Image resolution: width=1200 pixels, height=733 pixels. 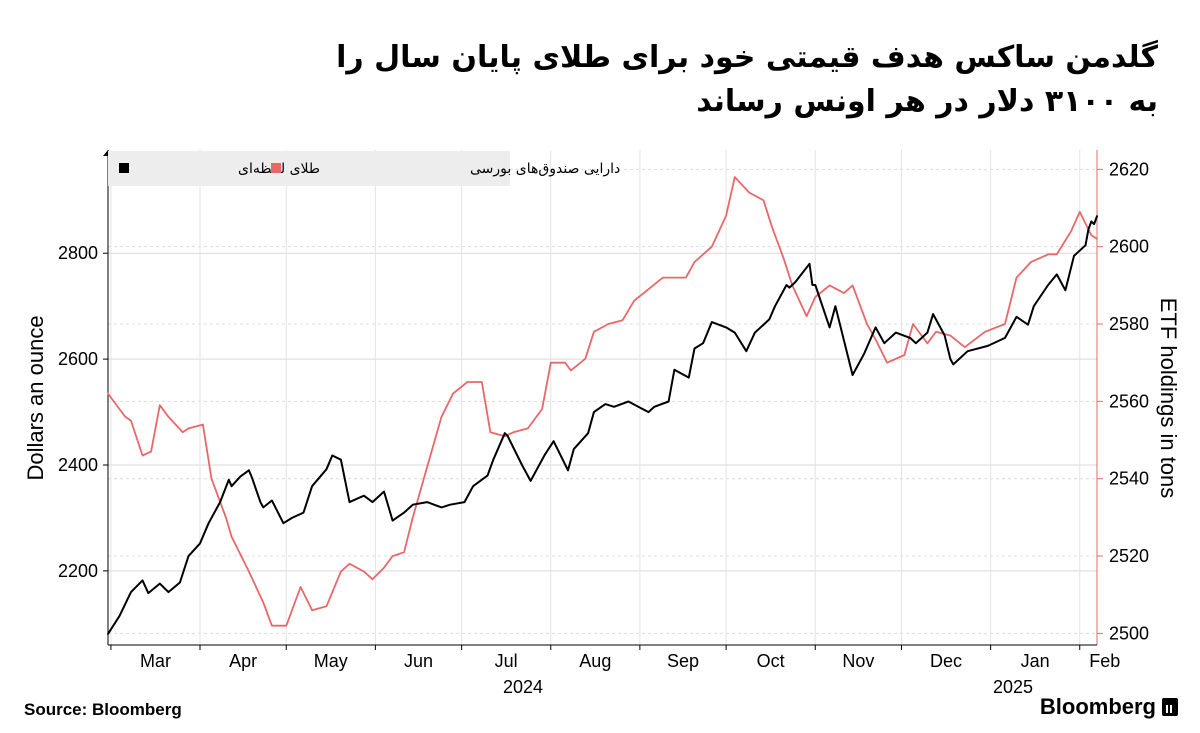 I want to click on left-axis-label: Dollars an ounce, so click(x=35, y=397).